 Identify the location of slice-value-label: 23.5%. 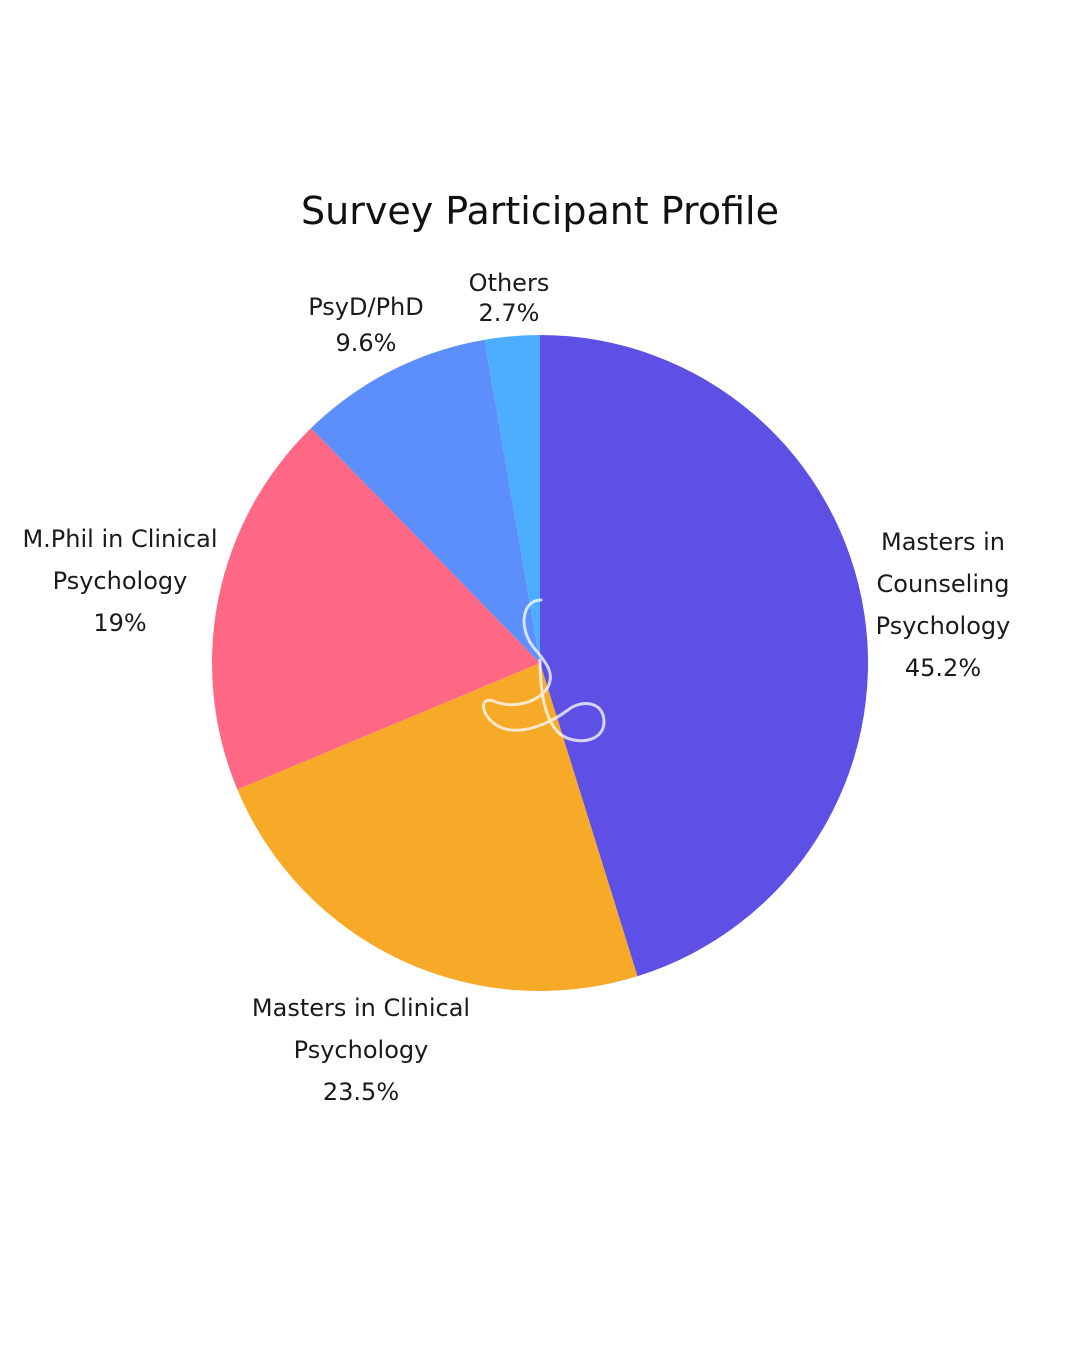
(361, 1092).